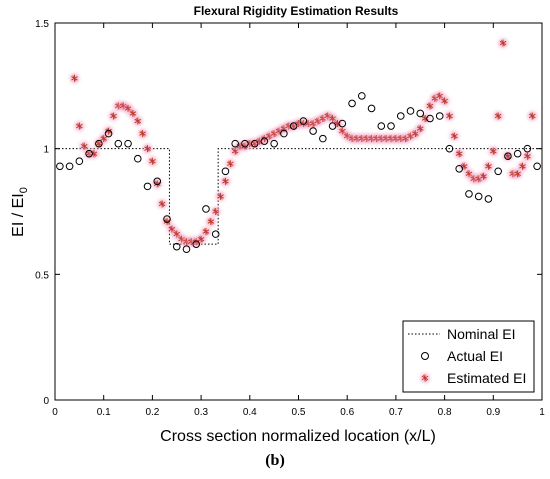 The height and width of the screenshot is (479, 550). Describe the element at coordinates (542, 412) in the screenshot. I see `x-tick-label: 1` at that location.